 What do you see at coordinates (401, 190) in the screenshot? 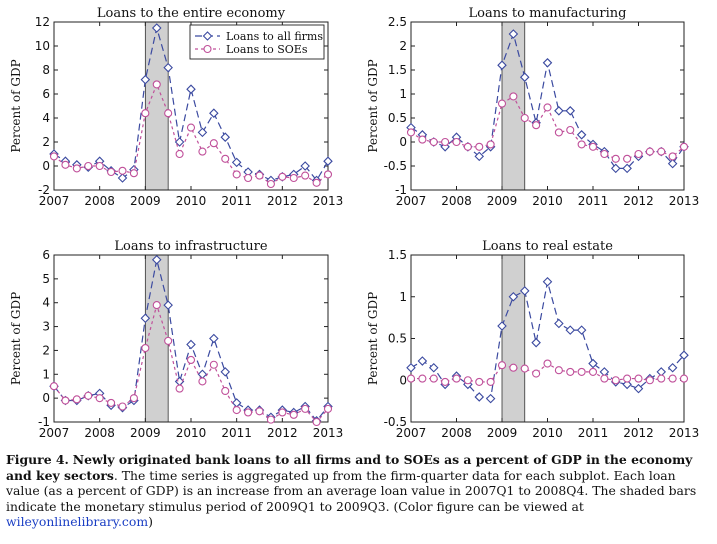
I see `y-tick-label: -1` at bounding box center [401, 190].